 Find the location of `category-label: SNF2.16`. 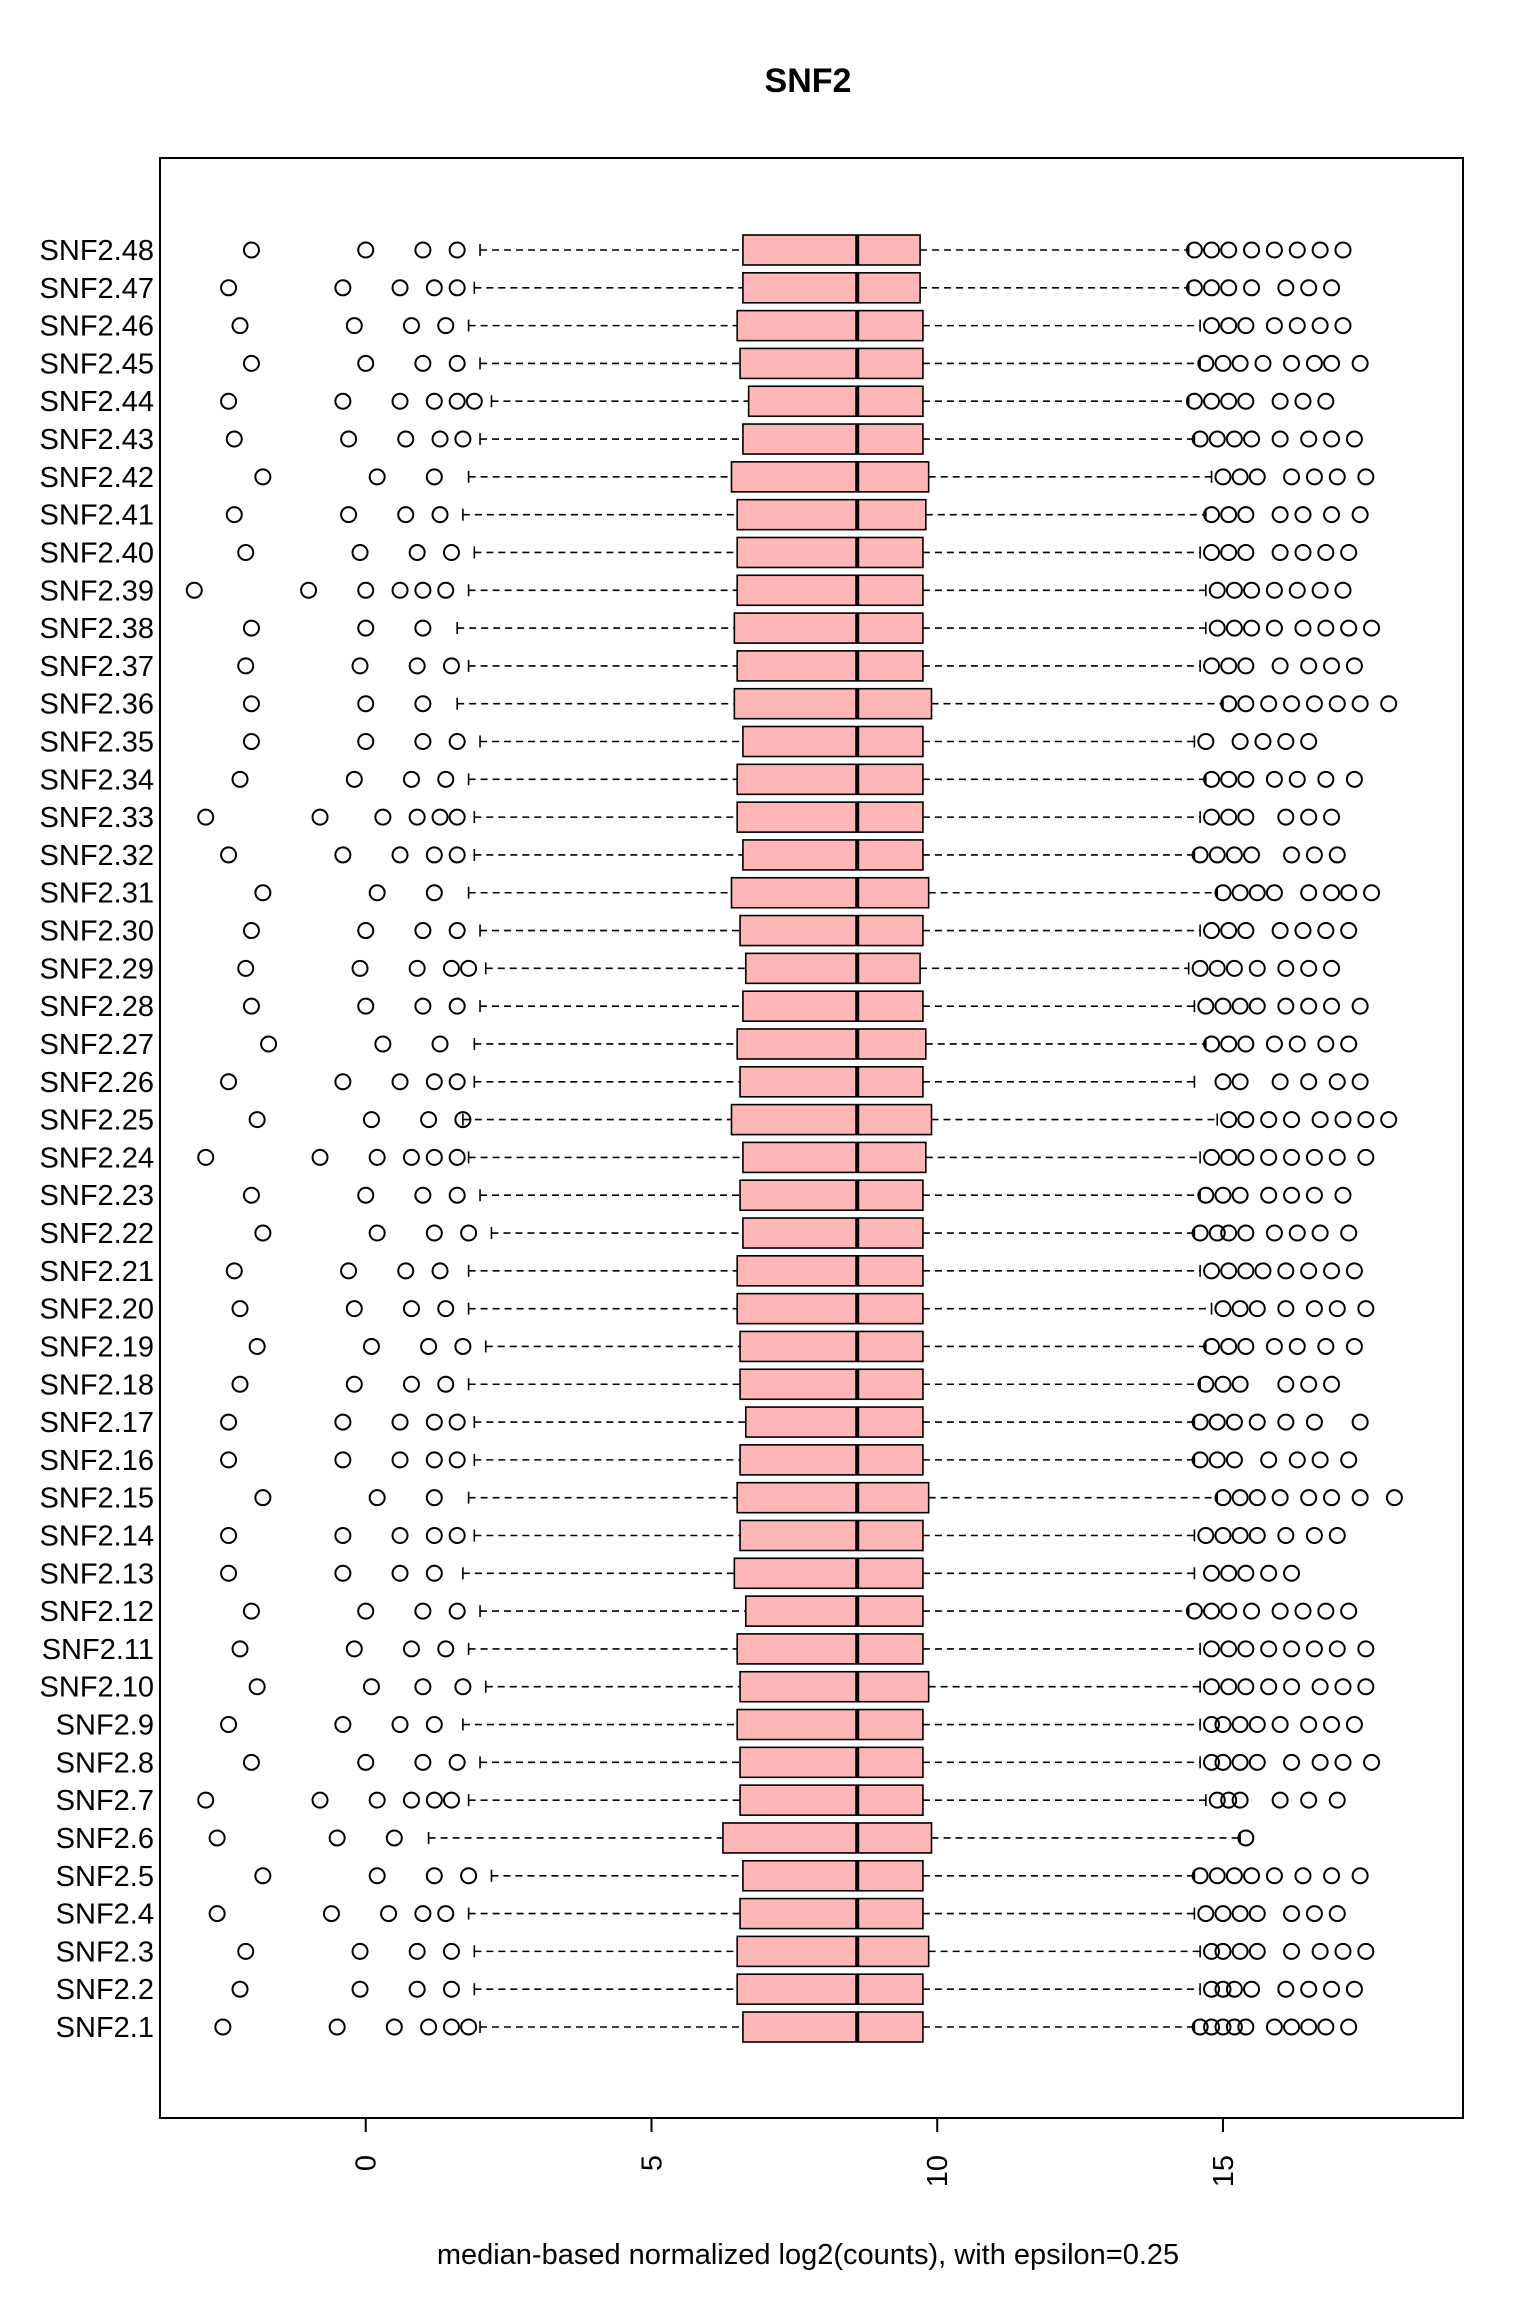

category-label: SNF2.16 is located at coordinates (97, 1461).